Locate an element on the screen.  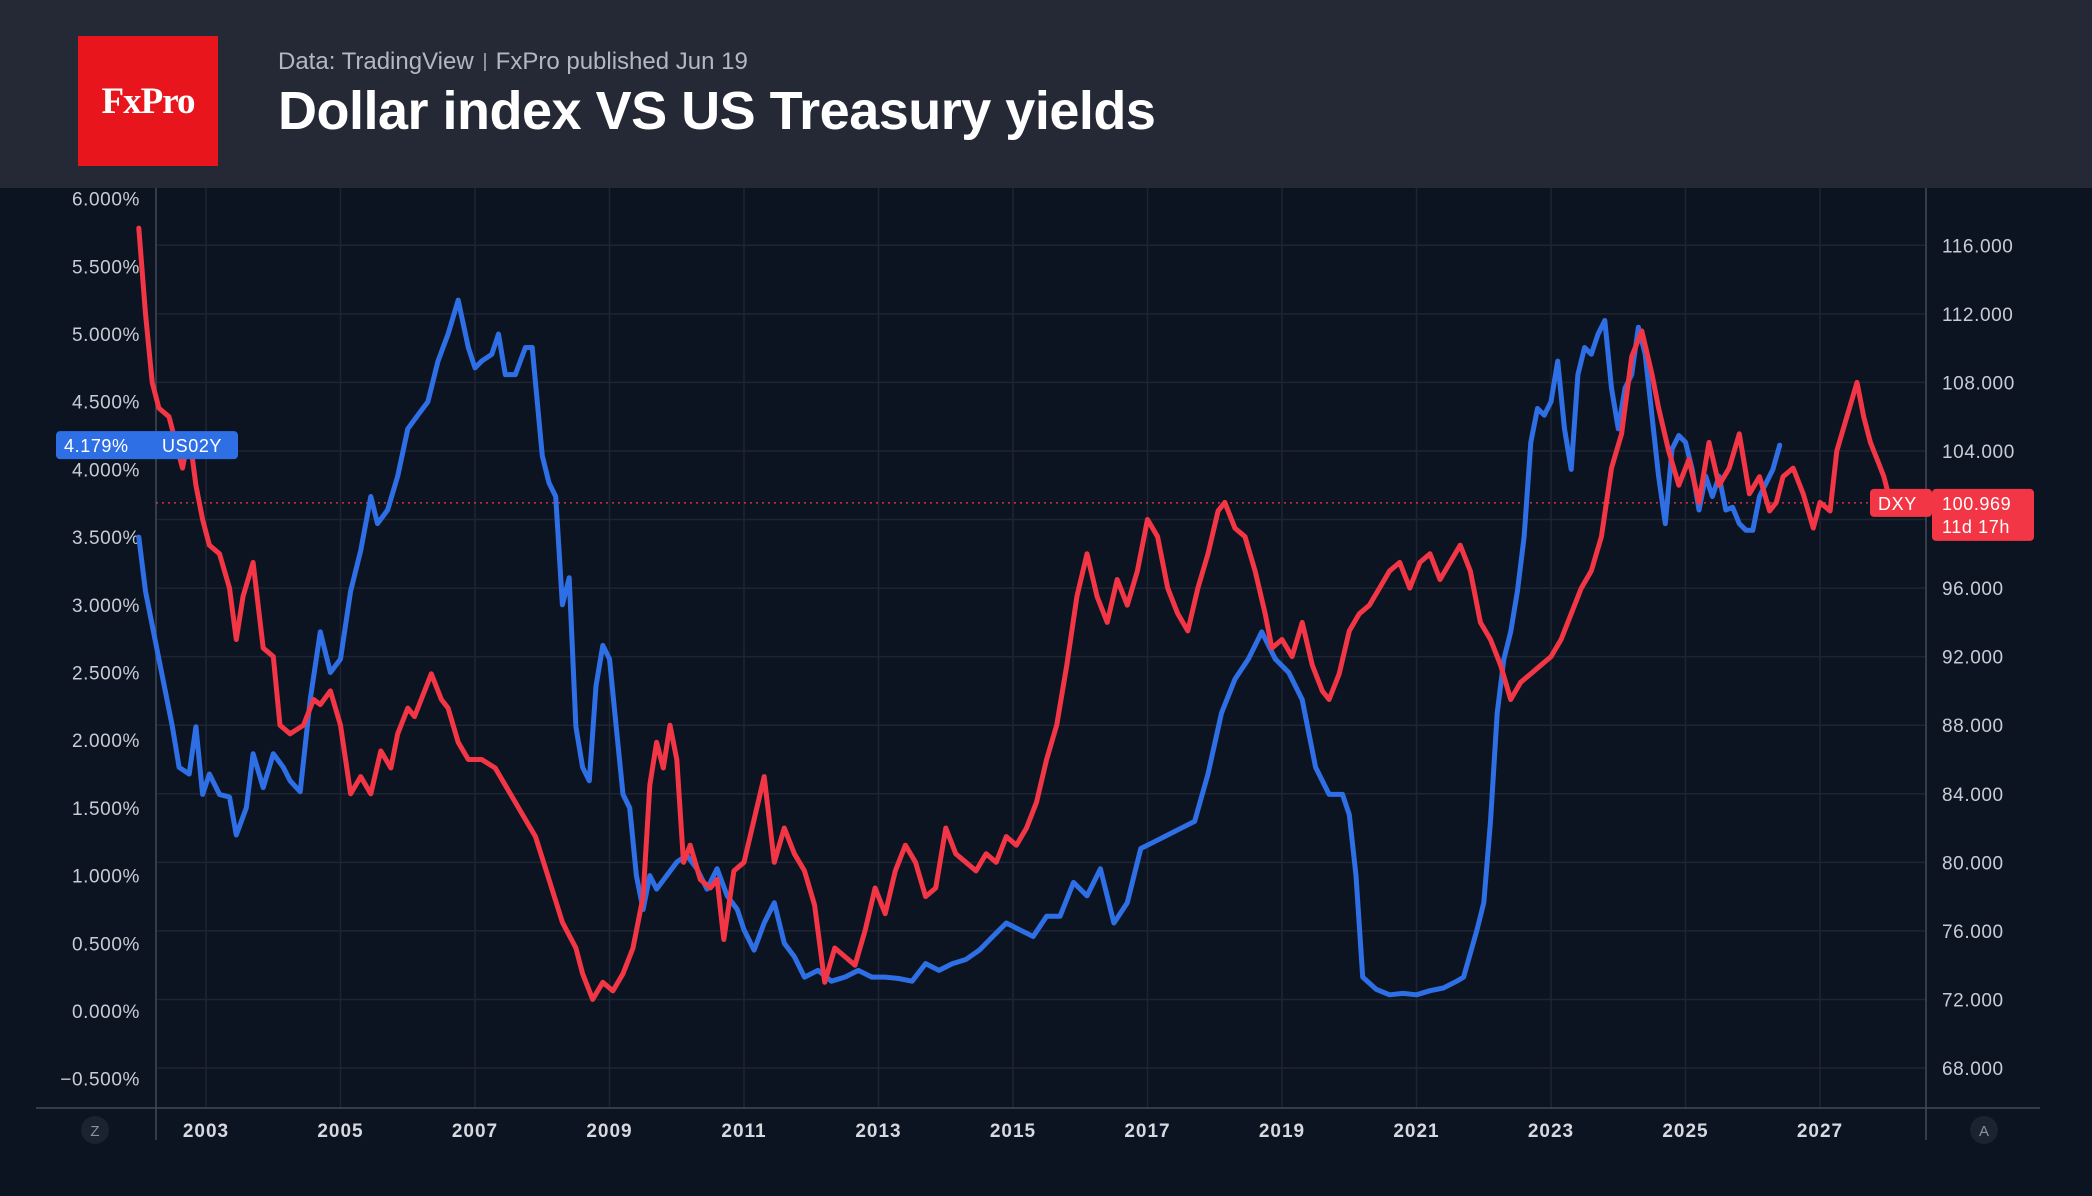
left-tick-label: 4.000% is located at coordinates (106, 470).